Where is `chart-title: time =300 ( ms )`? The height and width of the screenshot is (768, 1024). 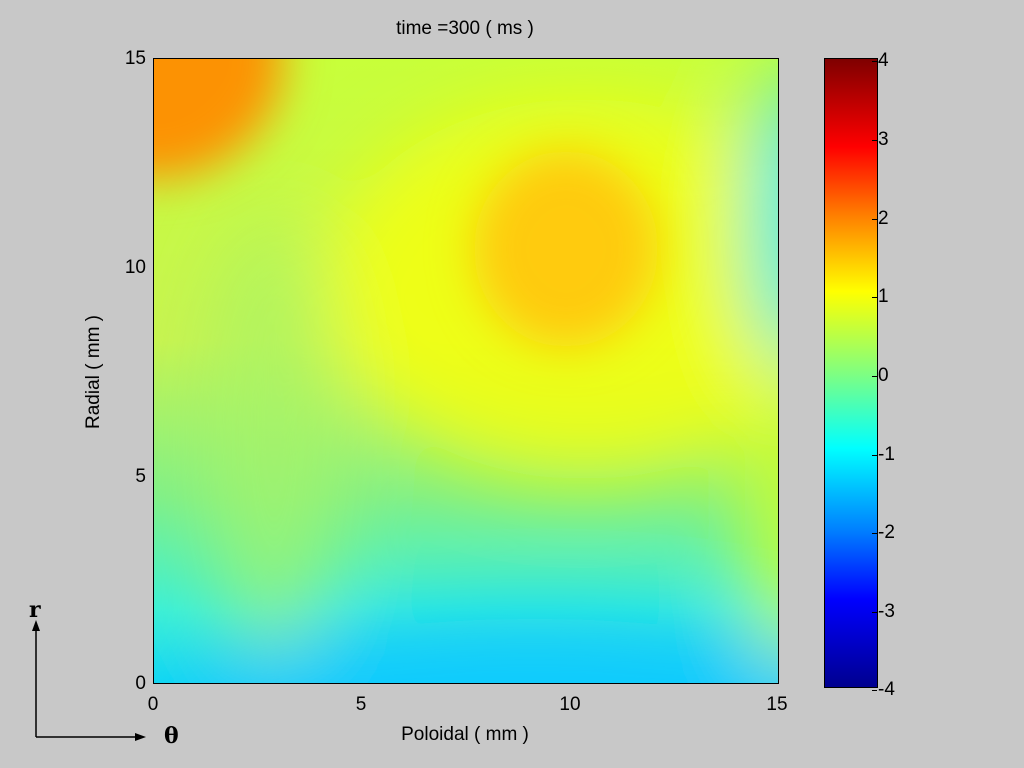 chart-title: time =300 ( ms ) is located at coordinates (465, 28).